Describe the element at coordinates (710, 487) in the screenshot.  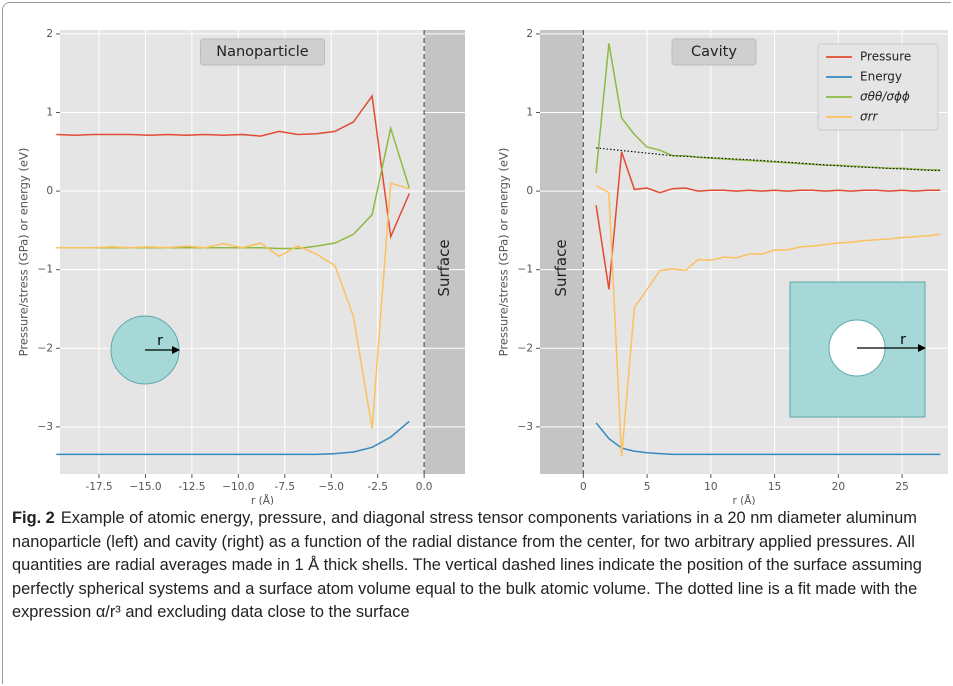
I see `x-tick-label: 10` at that location.